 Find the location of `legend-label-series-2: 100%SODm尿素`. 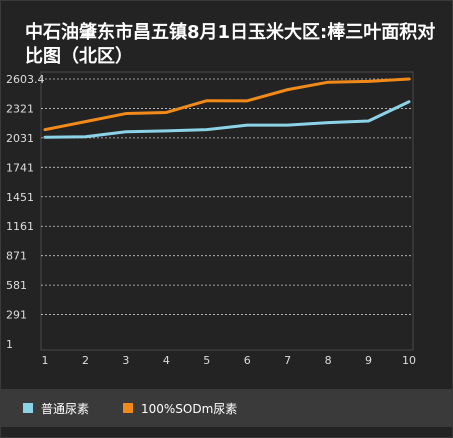

legend-label-series-2: 100%SODm尿素 is located at coordinates (189, 408).